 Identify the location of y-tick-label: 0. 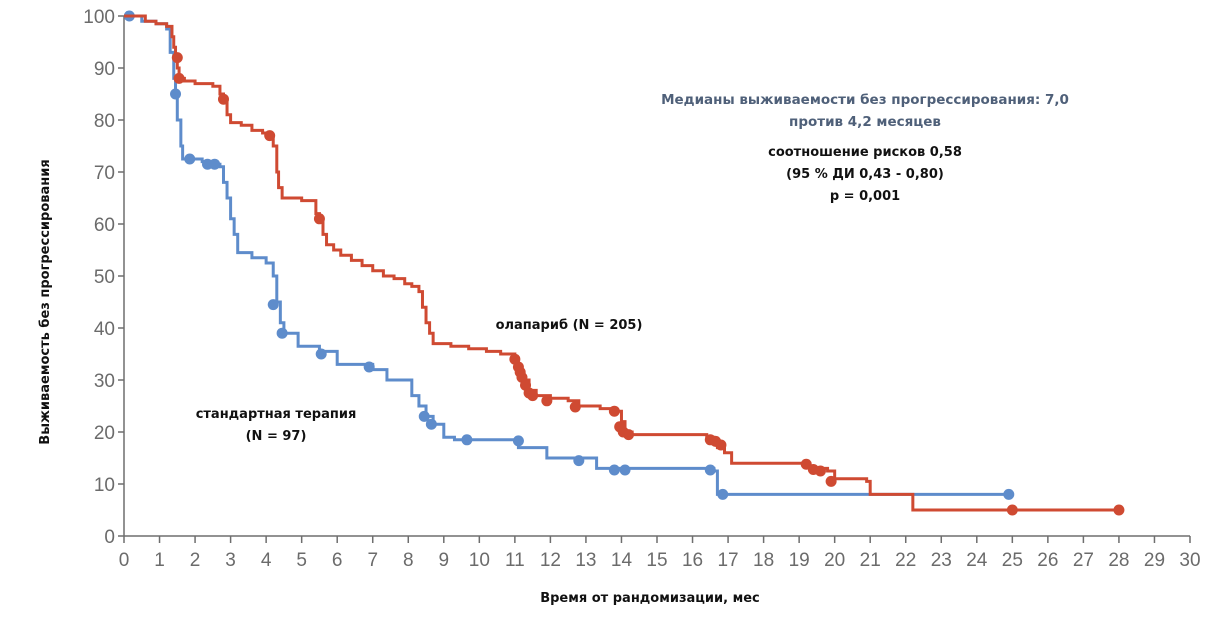
(109, 537).